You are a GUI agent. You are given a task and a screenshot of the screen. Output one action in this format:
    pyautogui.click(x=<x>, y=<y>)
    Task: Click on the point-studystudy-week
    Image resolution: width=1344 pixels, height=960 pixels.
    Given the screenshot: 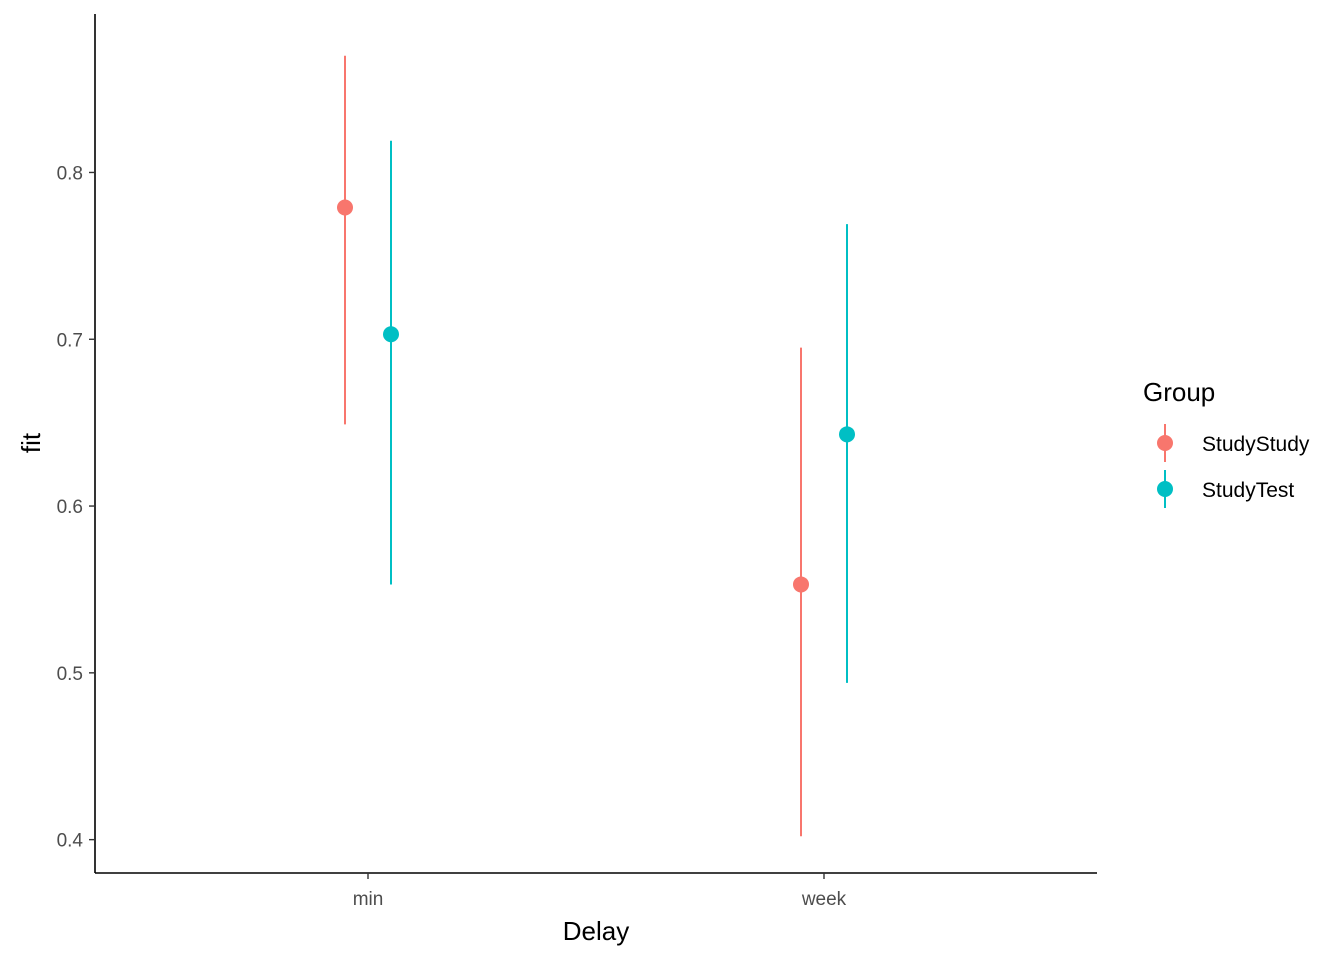 What is the action you would take?
    pyautogui.click(x=801, y=584)
    